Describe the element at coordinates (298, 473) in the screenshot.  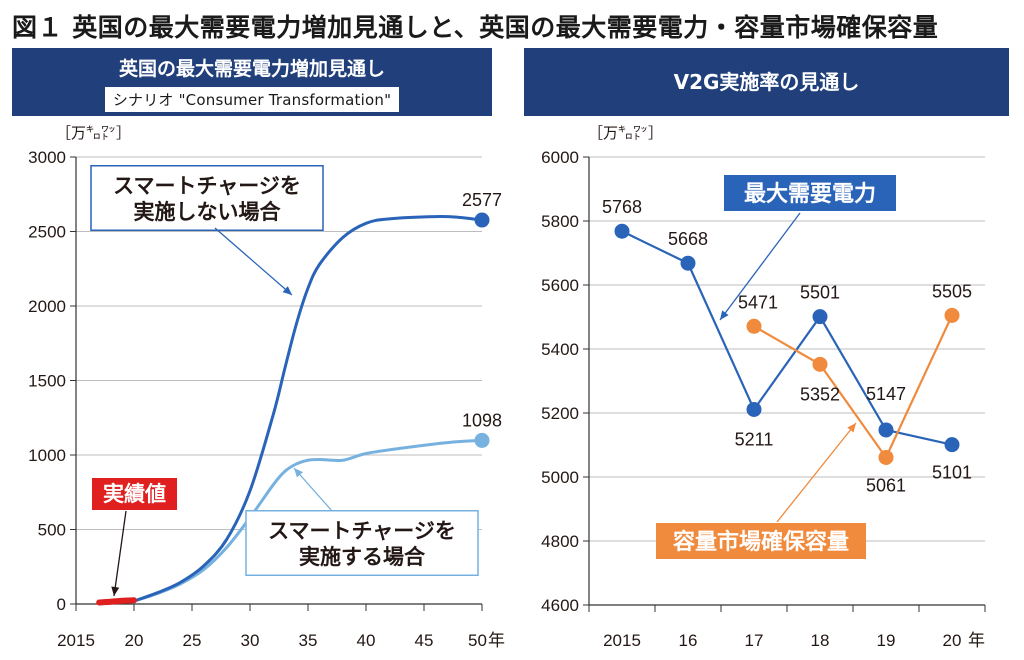
I see `arrow-with-smart-charge-head` at that location.